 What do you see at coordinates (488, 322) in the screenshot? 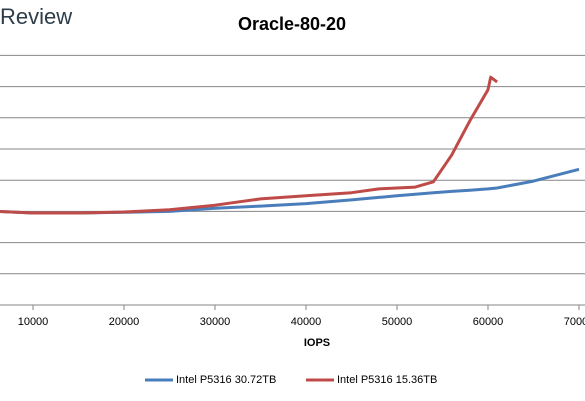
I see `x-tick-label: 60000` at bounding box center [488, 322].